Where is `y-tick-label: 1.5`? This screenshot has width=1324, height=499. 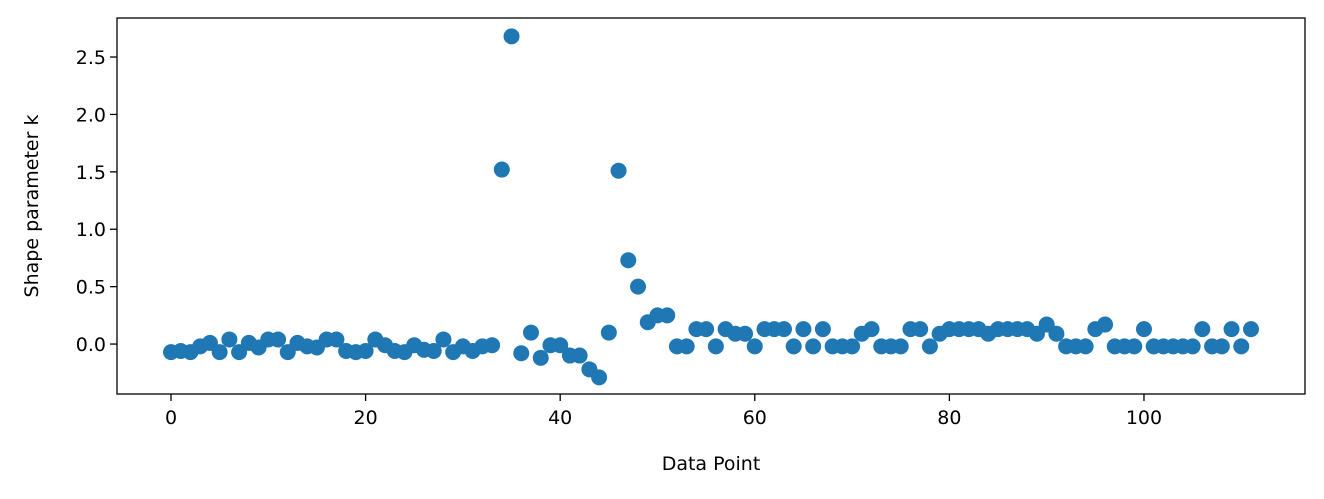 y-tick-label: 1.5 is located at coordinates (91, 173).